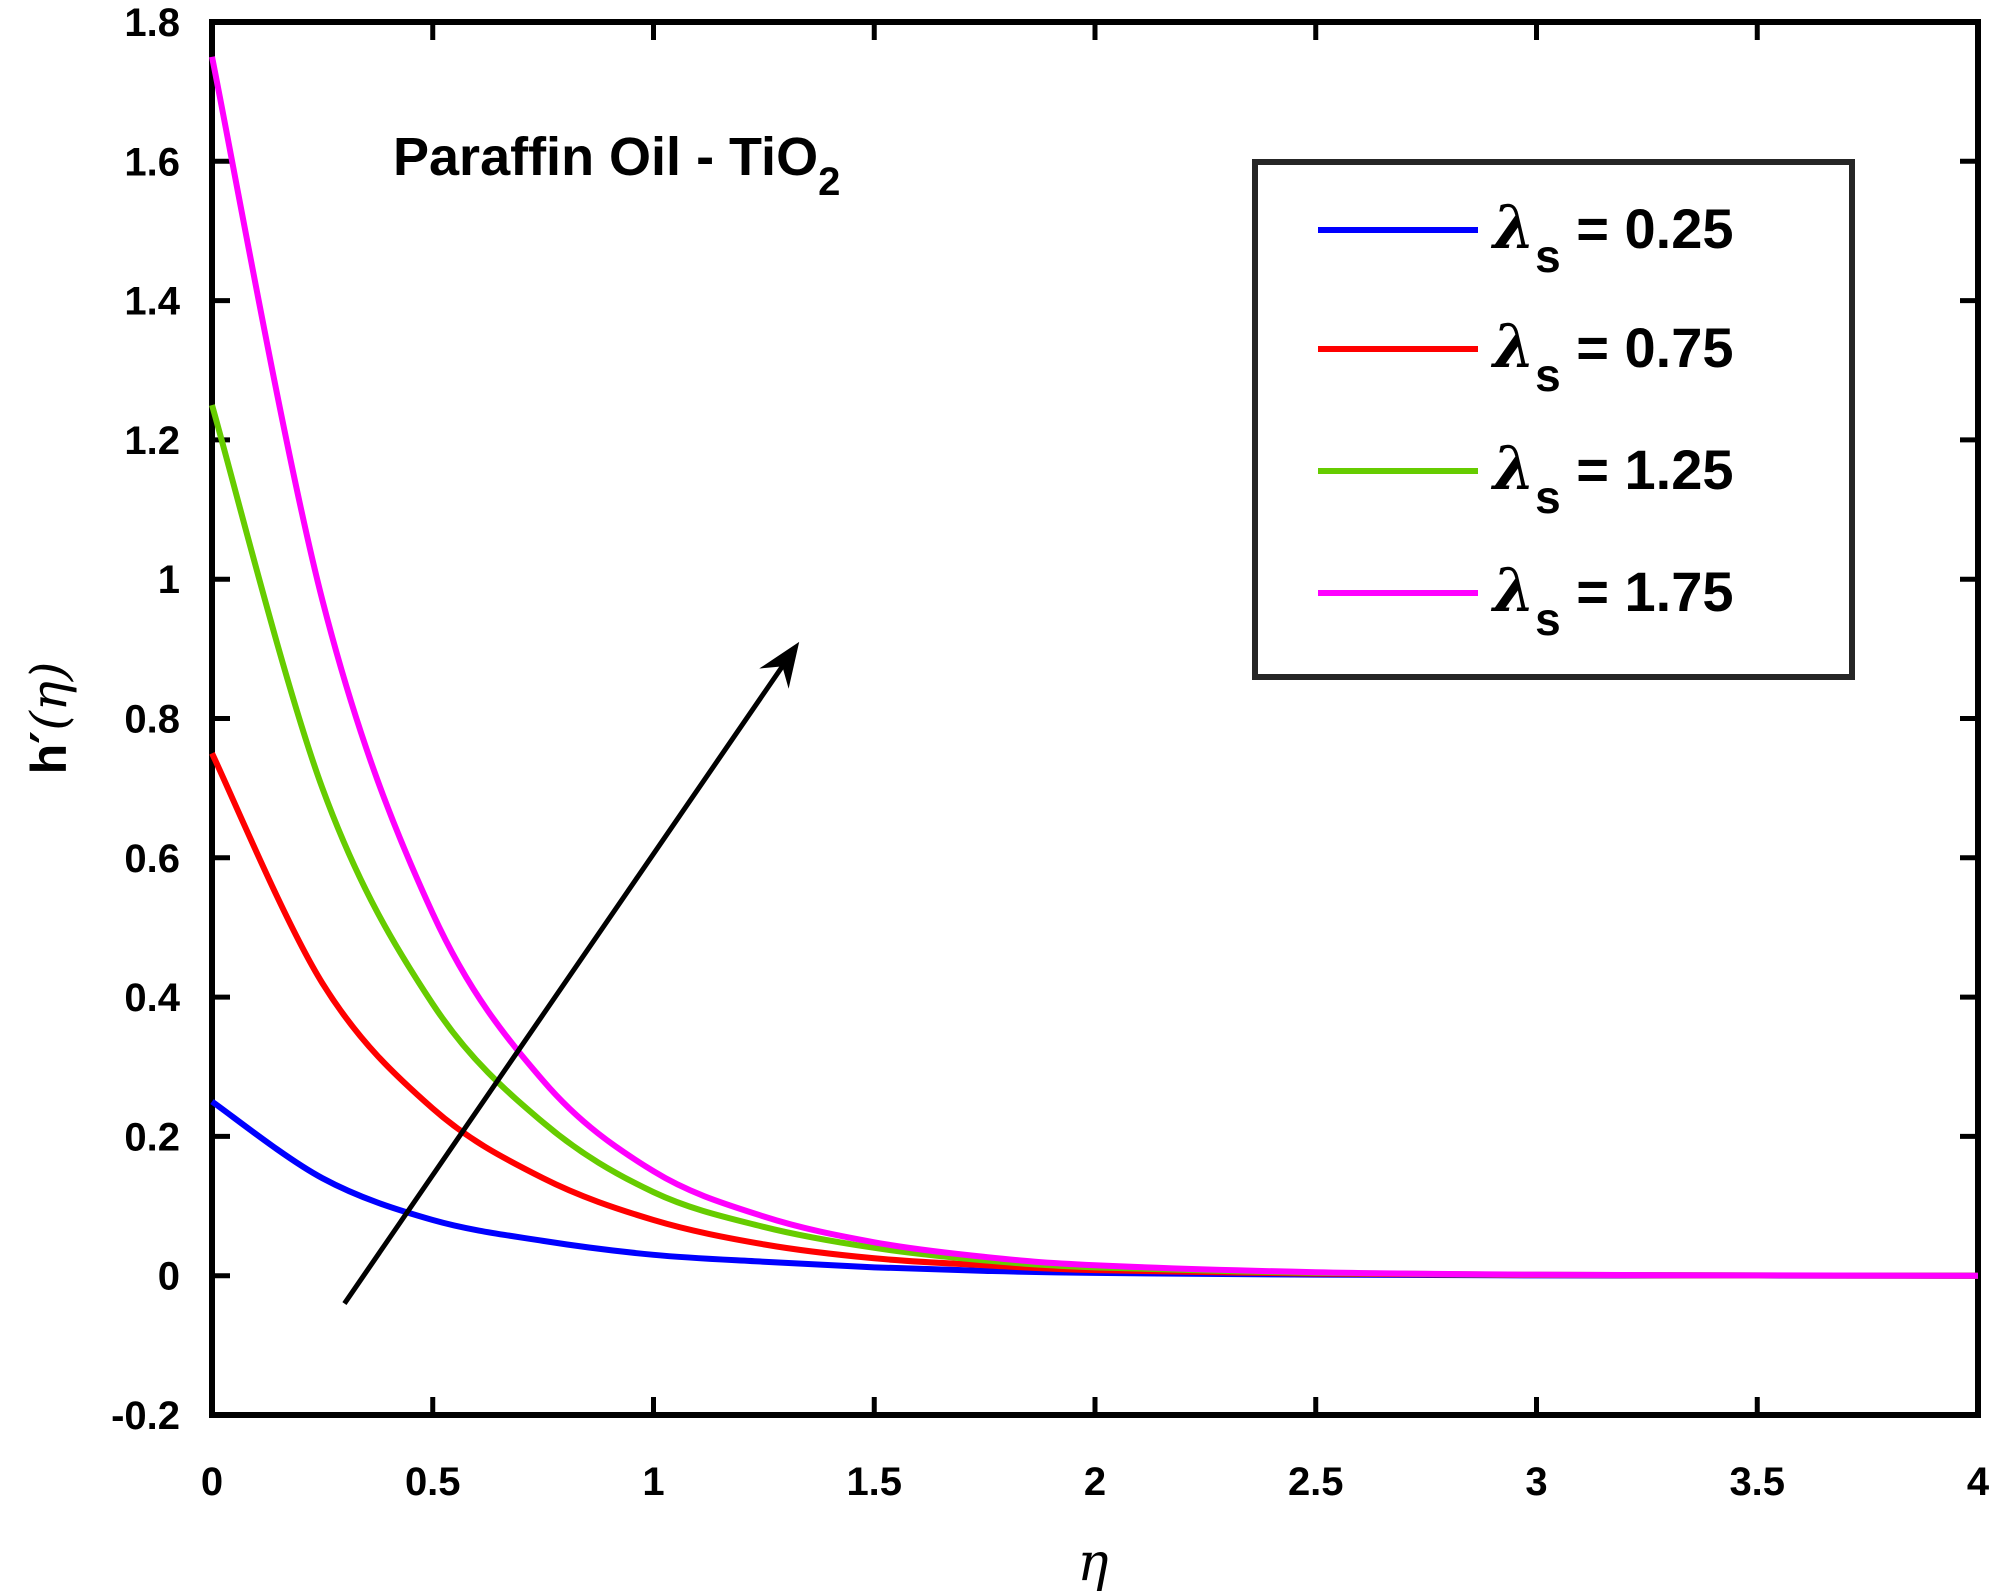 This screenshot has width=1994, height=1595. I want to click on y-tick-label: 0.8, so click(152, 720).